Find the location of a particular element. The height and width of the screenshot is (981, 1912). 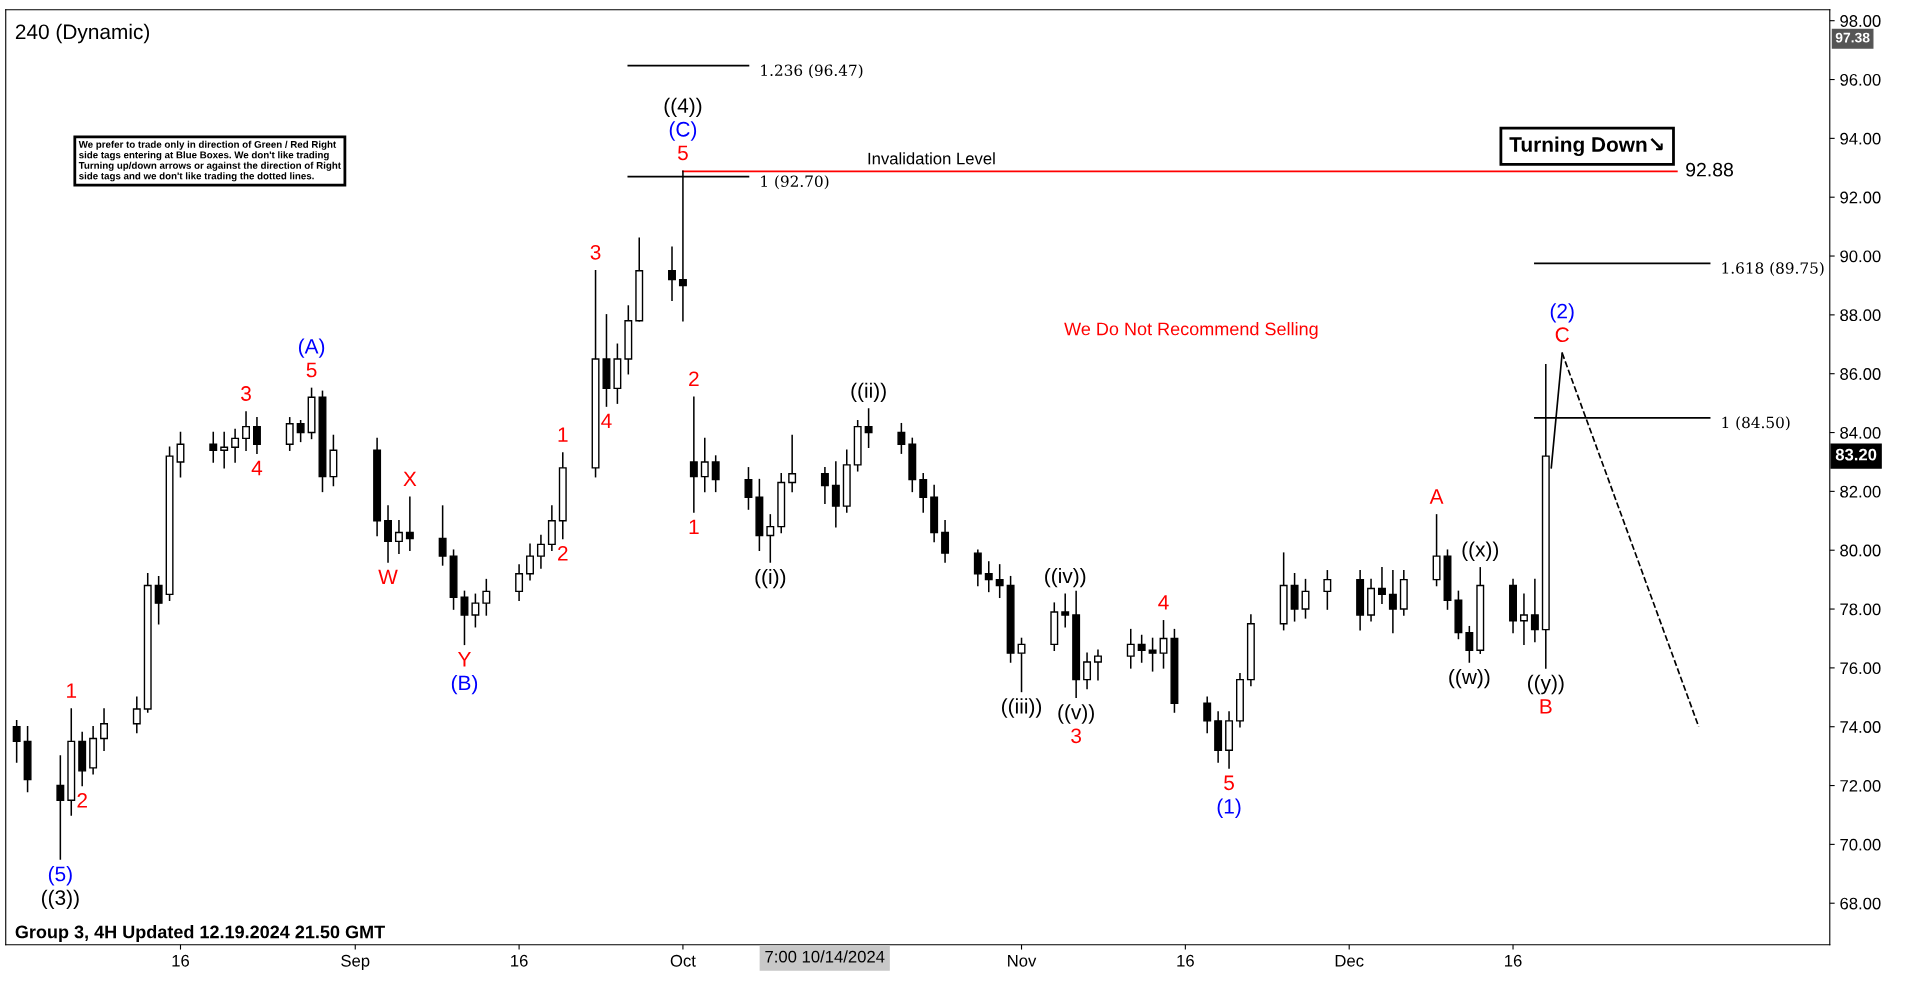

y-tick-label: 90.00 is located at coordinates (1860, 256).